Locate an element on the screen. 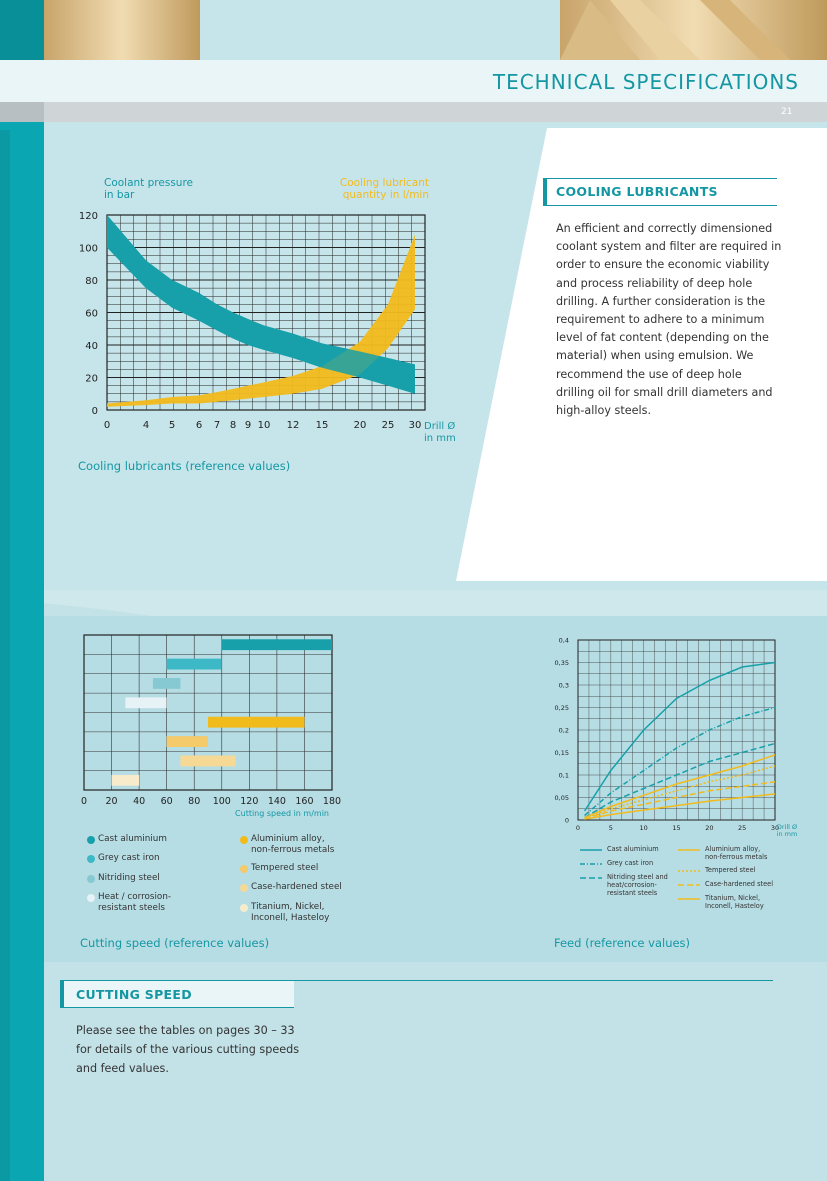 This screenshot has width=827, height=1181. x-axis-label: Cutting speed in m/min is located at coordinates (282, 813).